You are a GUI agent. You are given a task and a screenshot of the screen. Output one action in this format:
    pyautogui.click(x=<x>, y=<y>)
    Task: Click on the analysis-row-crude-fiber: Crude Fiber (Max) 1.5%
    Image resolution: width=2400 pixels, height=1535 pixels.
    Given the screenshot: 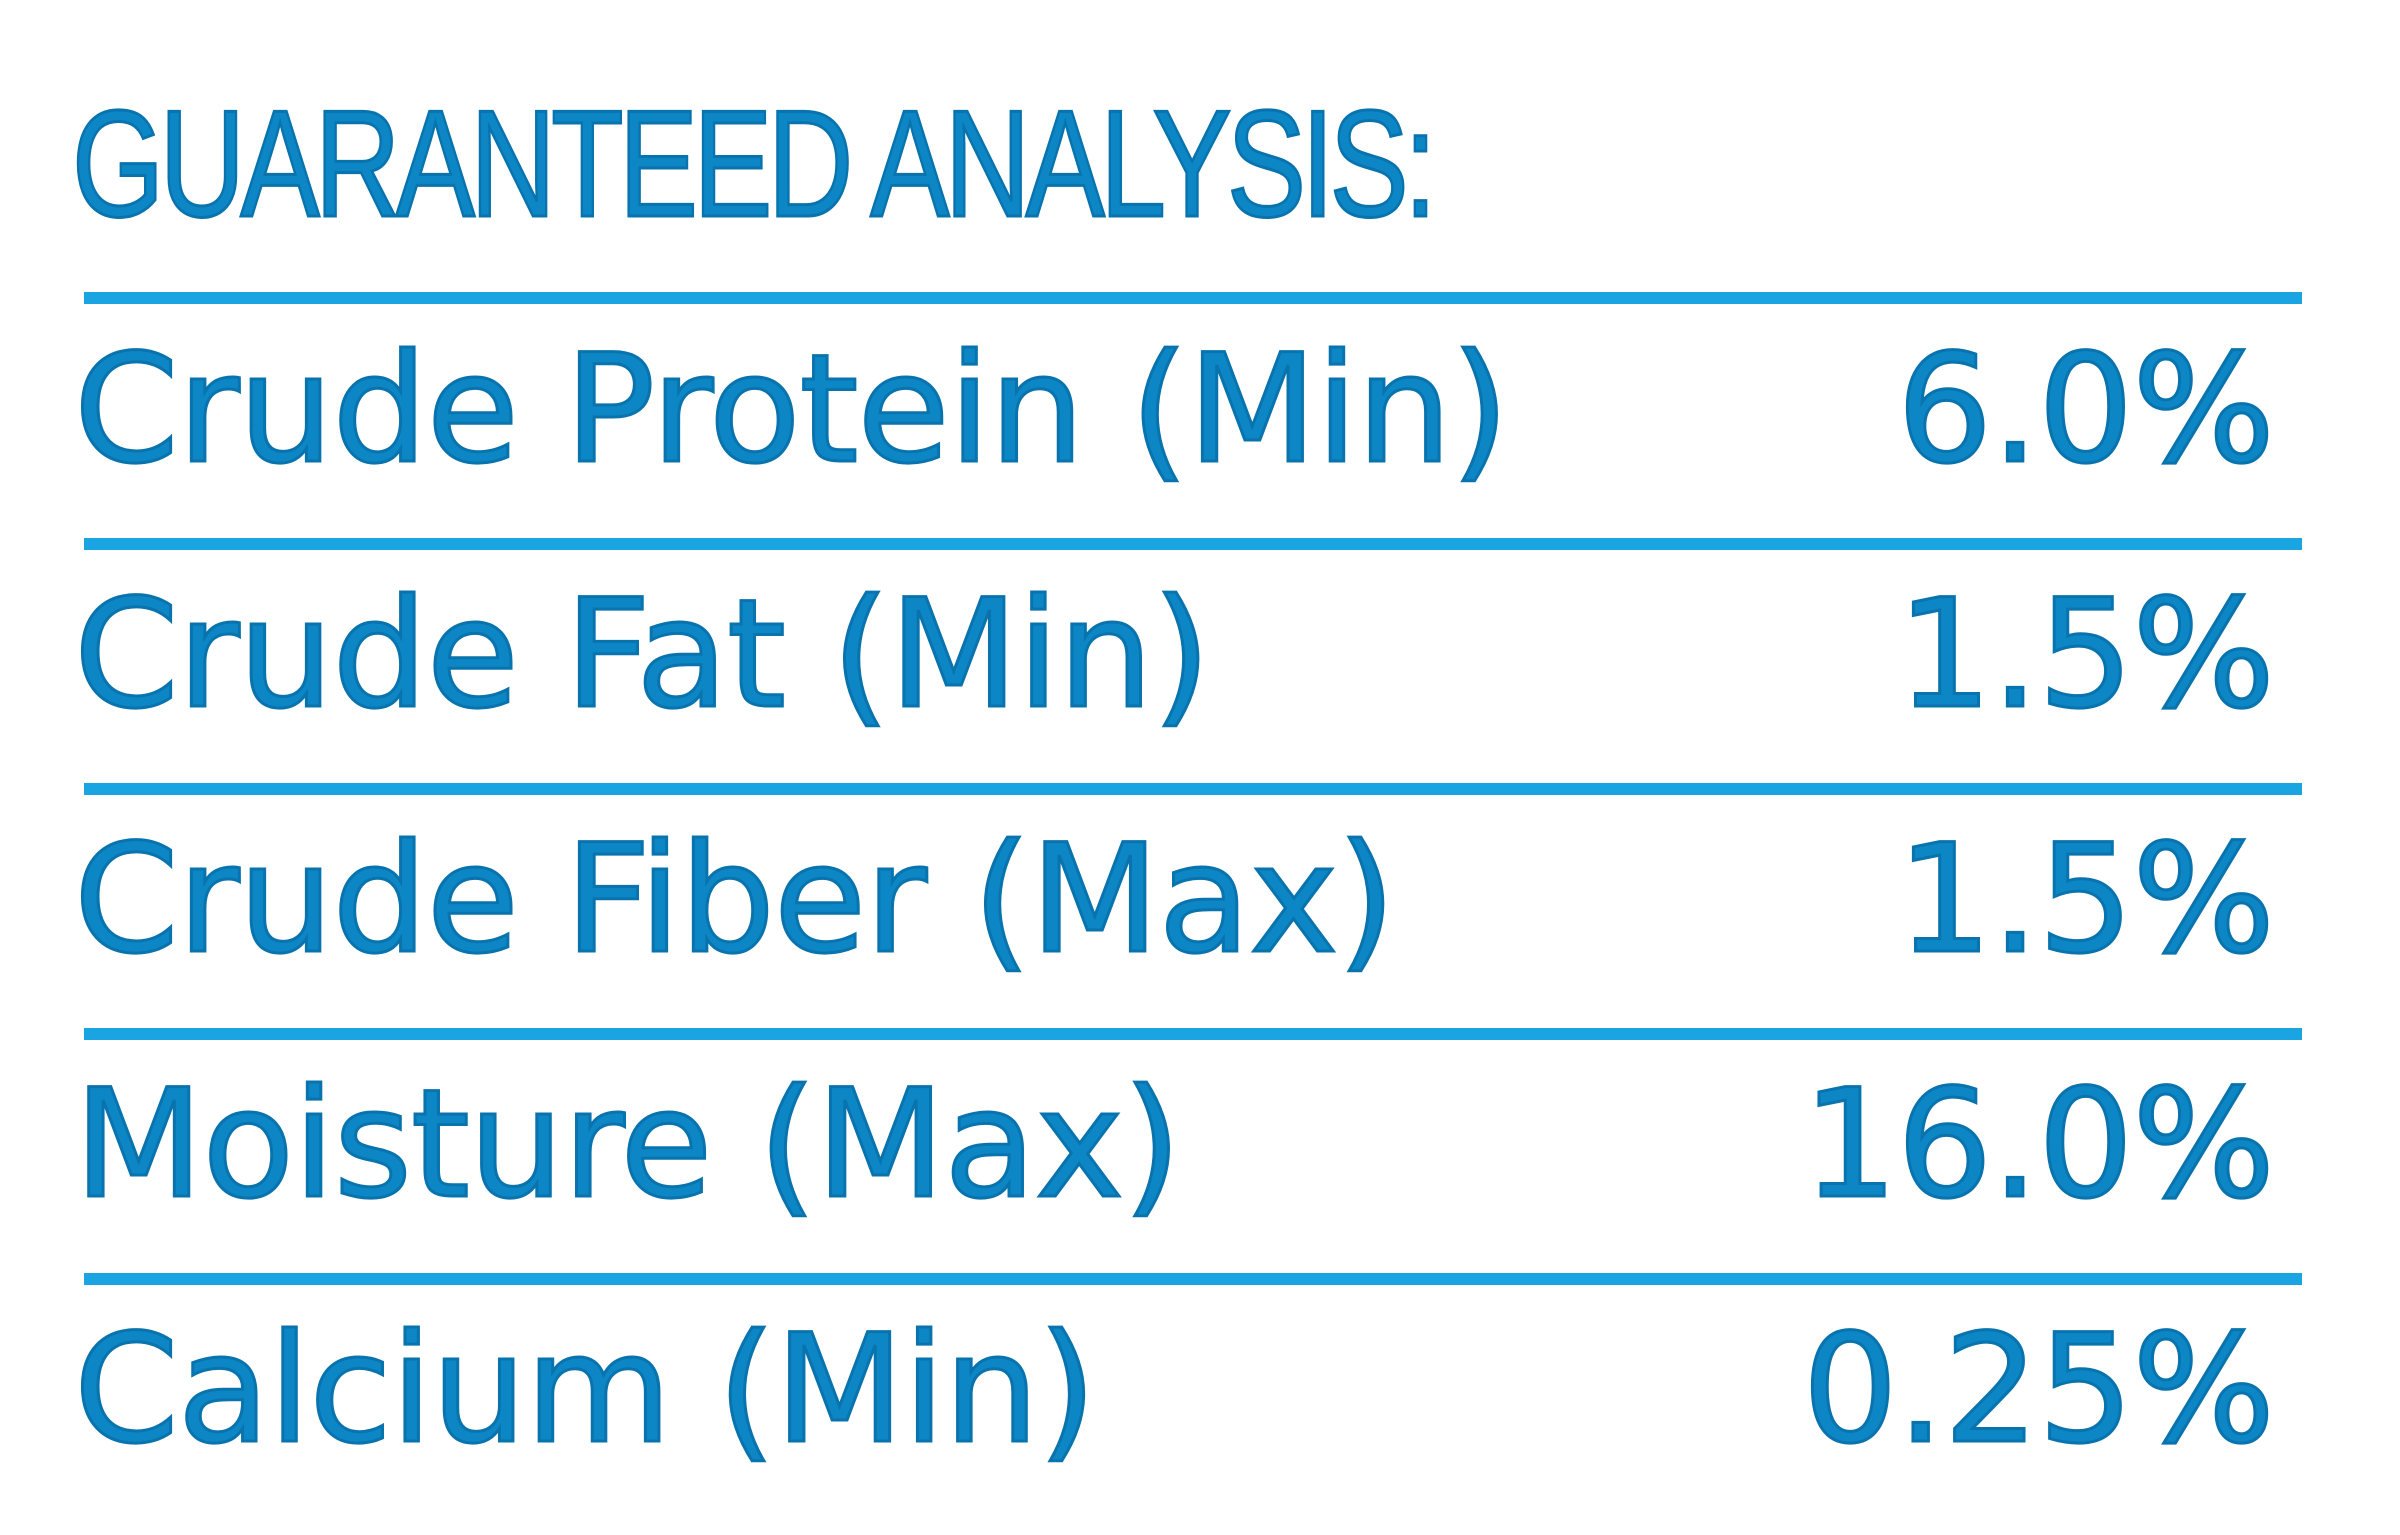 What is the action you would take?
    pyautogui.click(x=1175, y=919)
    